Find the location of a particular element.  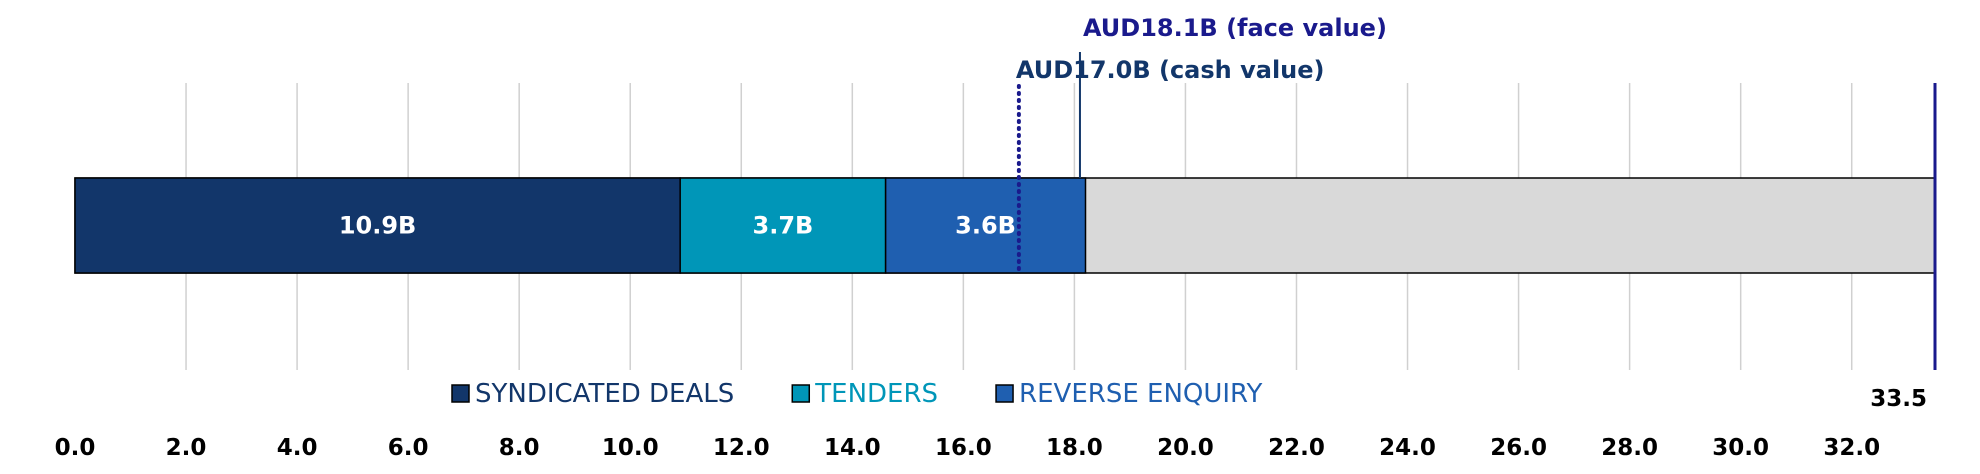

x-tick-label: 16.0 is located at coordinates (963, 448).